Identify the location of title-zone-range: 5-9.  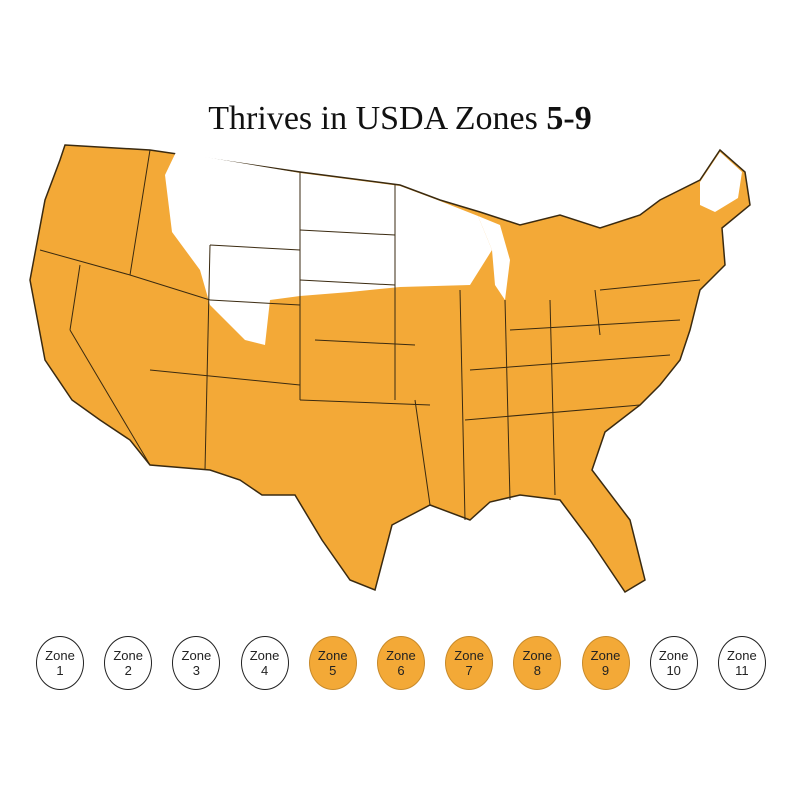
(569, 118).